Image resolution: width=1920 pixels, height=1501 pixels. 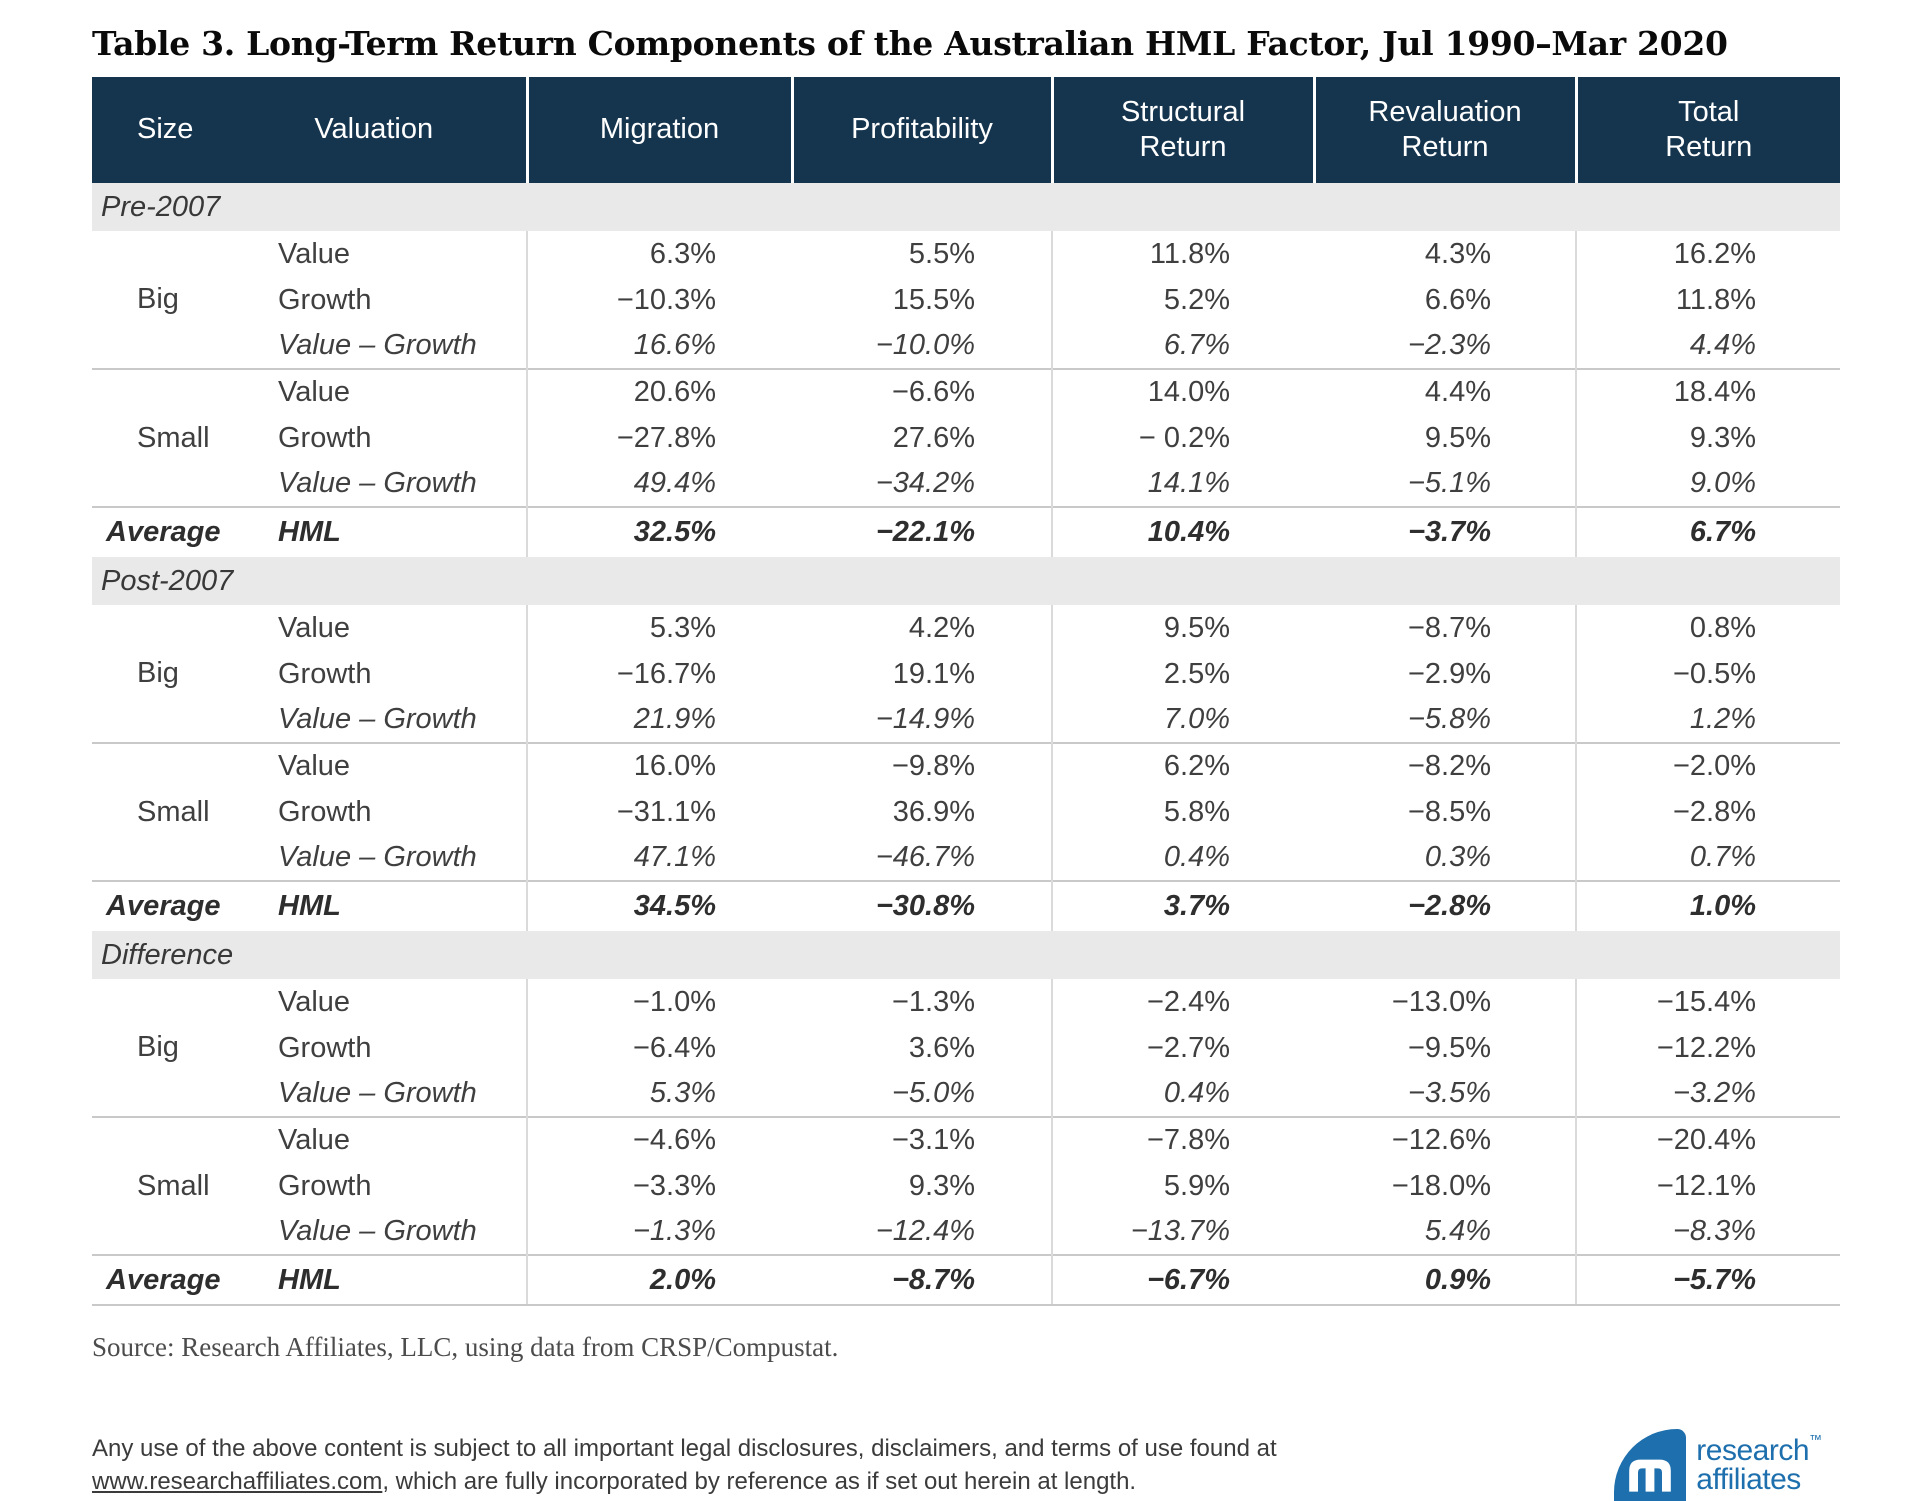 What do you see at coordinates (966, 484) in the screenshot?
I see `table-row: Value – Growth 49.4% −34.2% 14.1% −5.1% 9.0%` at bounding box center [966, 484].